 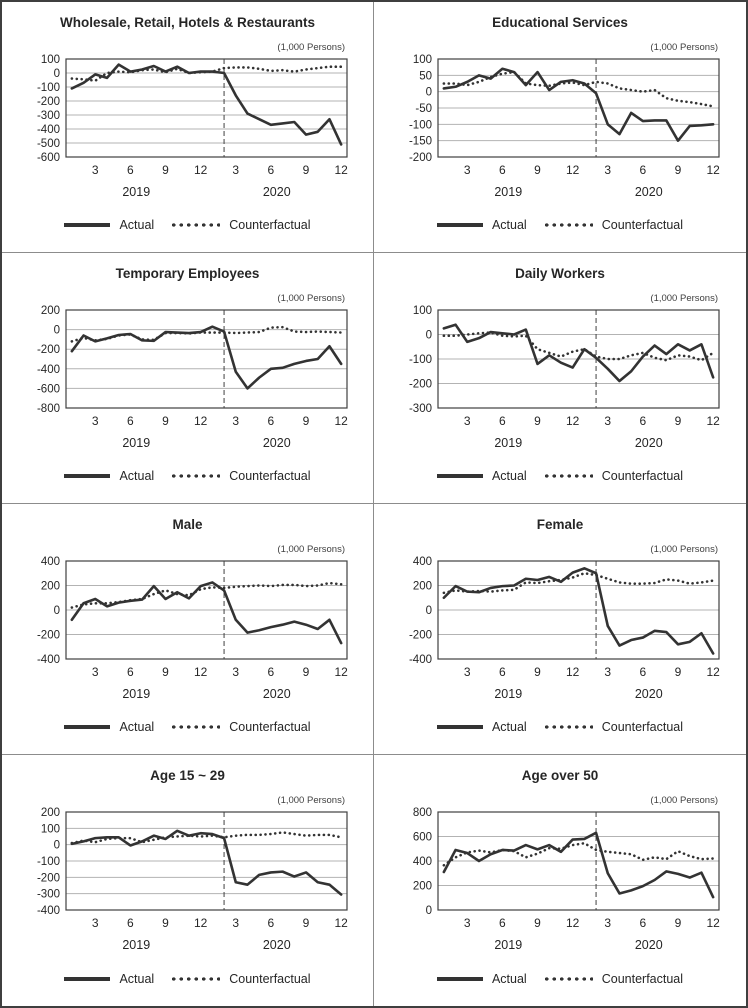 I want to click on svg-text: 400, so click(x=422, y=562).